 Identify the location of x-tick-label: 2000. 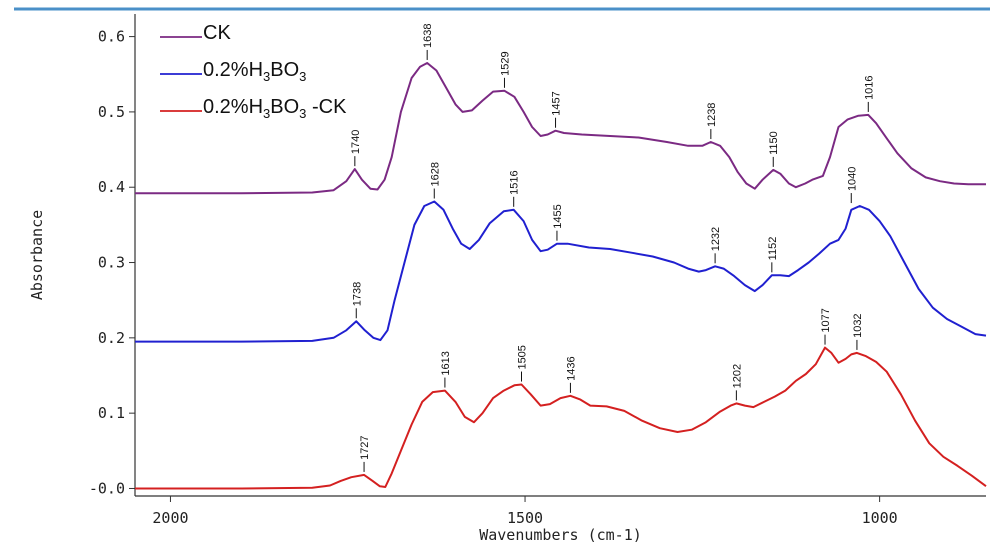
(170, 518).